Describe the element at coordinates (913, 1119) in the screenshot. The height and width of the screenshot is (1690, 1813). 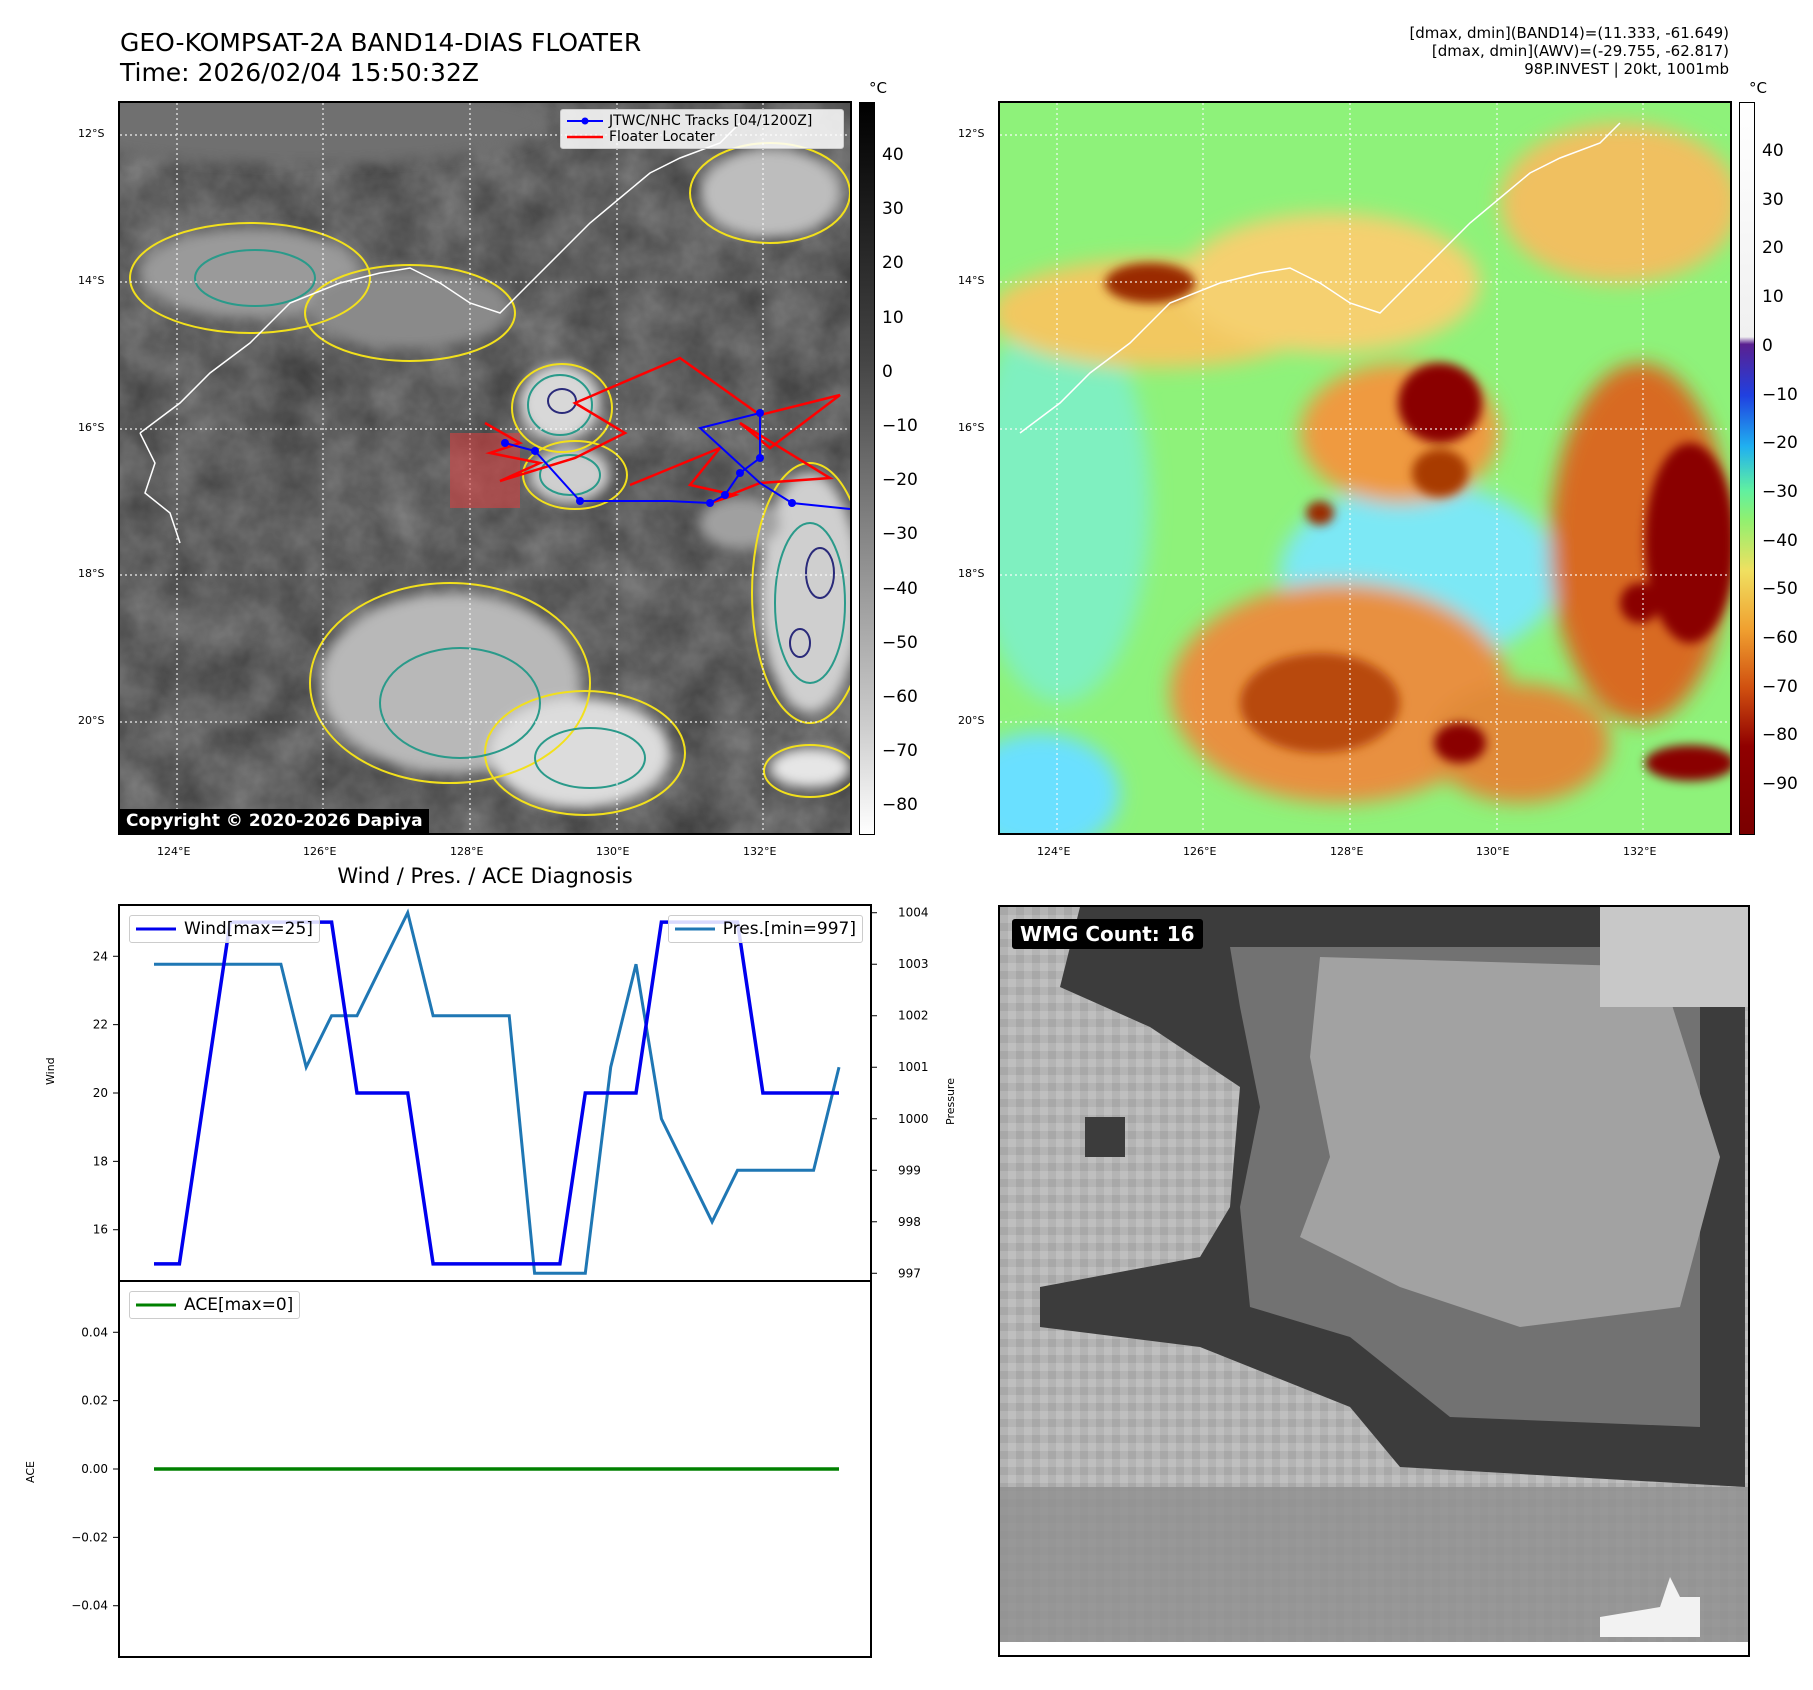
I see `pressure-tick-label: 1000` at that location.